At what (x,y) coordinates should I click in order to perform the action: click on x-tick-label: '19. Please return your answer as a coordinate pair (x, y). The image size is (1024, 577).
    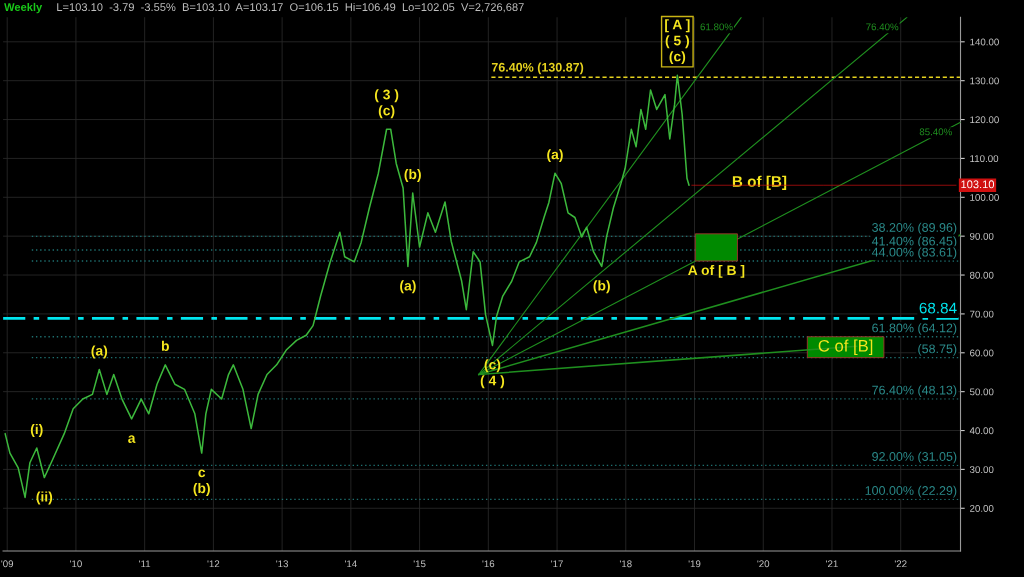
    Looking at the image, I should click on (694, 564).